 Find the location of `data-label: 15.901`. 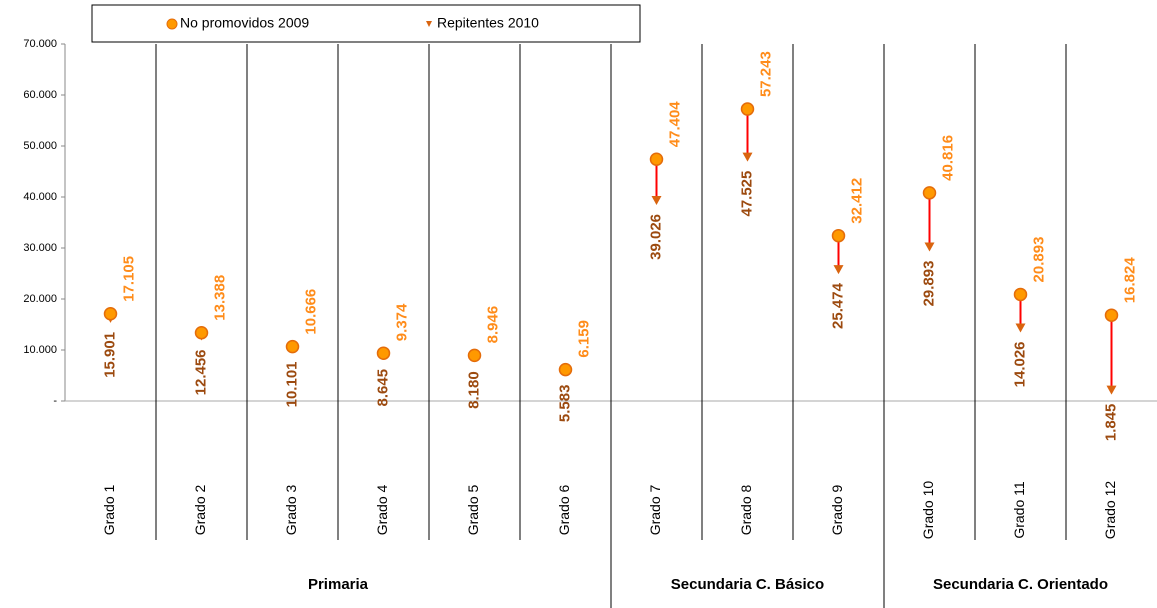

data-label: 15.901 is located at coordinates (109, 355).